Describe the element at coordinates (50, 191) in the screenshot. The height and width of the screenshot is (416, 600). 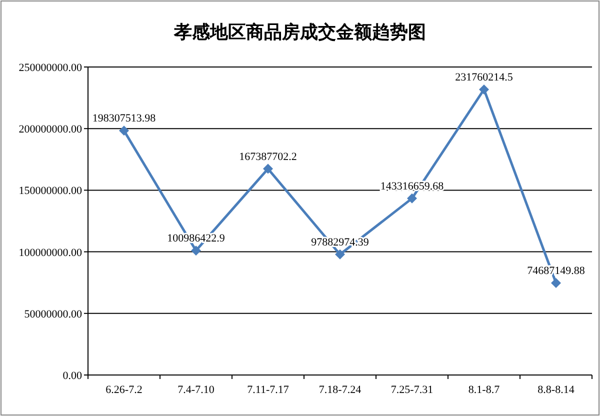
I see `y-tick-label: 150000000.00` at that location.